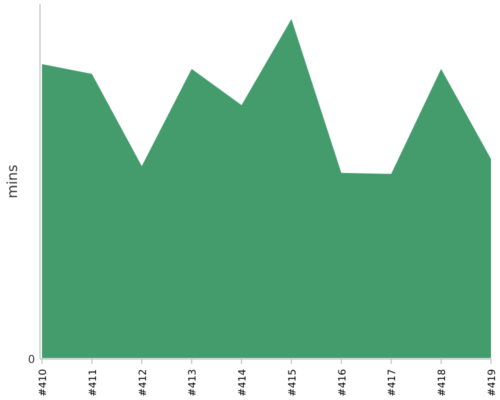 This screenshot has height=400, width=500. I want to click on x-tick-label: #415, so click(292, 382).